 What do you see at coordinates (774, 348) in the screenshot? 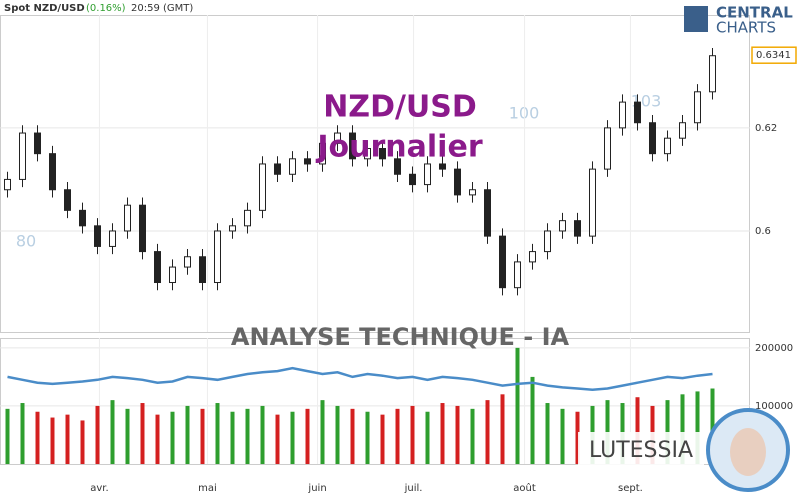
I see `y-tick-label: 200000` at bounding box center [774, 348].